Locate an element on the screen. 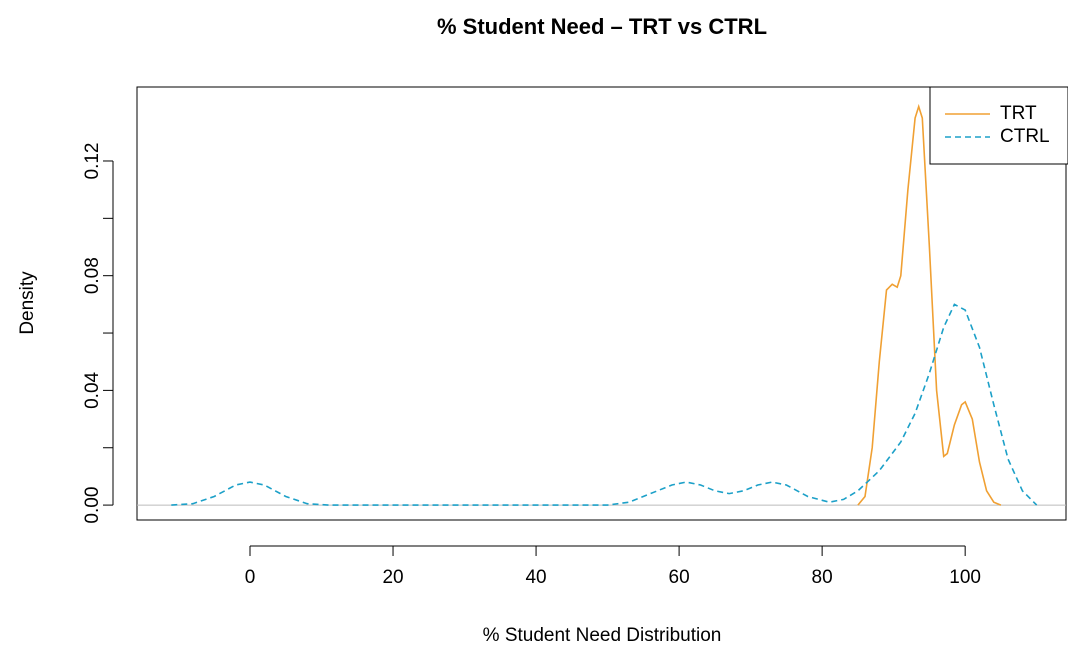 This screenshot has width=1068, height=652. legend-label: TRT is located at coordinates (1018, 113).